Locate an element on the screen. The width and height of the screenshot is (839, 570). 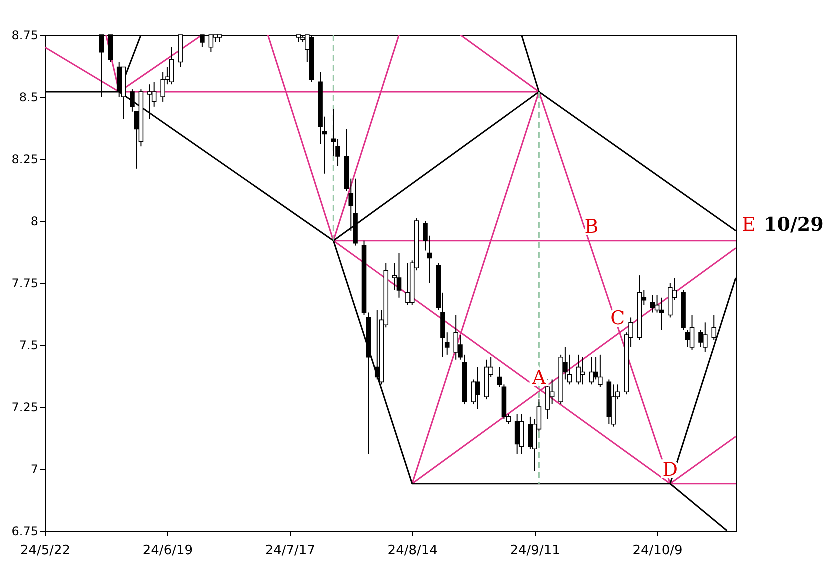
text: 10/29 is located at coordinates (794, 225).